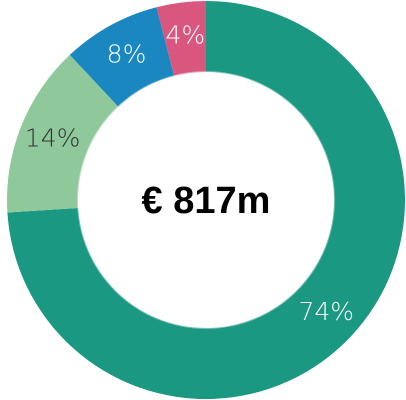  What do you see at coordinates (326, 311) in the screenshot?
I see `segment-label: 74%` at bounding box center [326, 311].